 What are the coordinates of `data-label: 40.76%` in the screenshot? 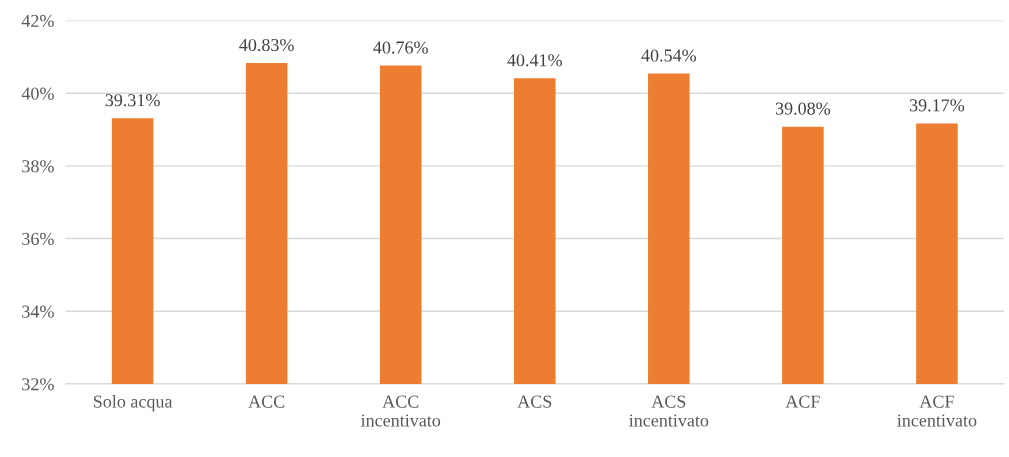 It's located at (400, 47).